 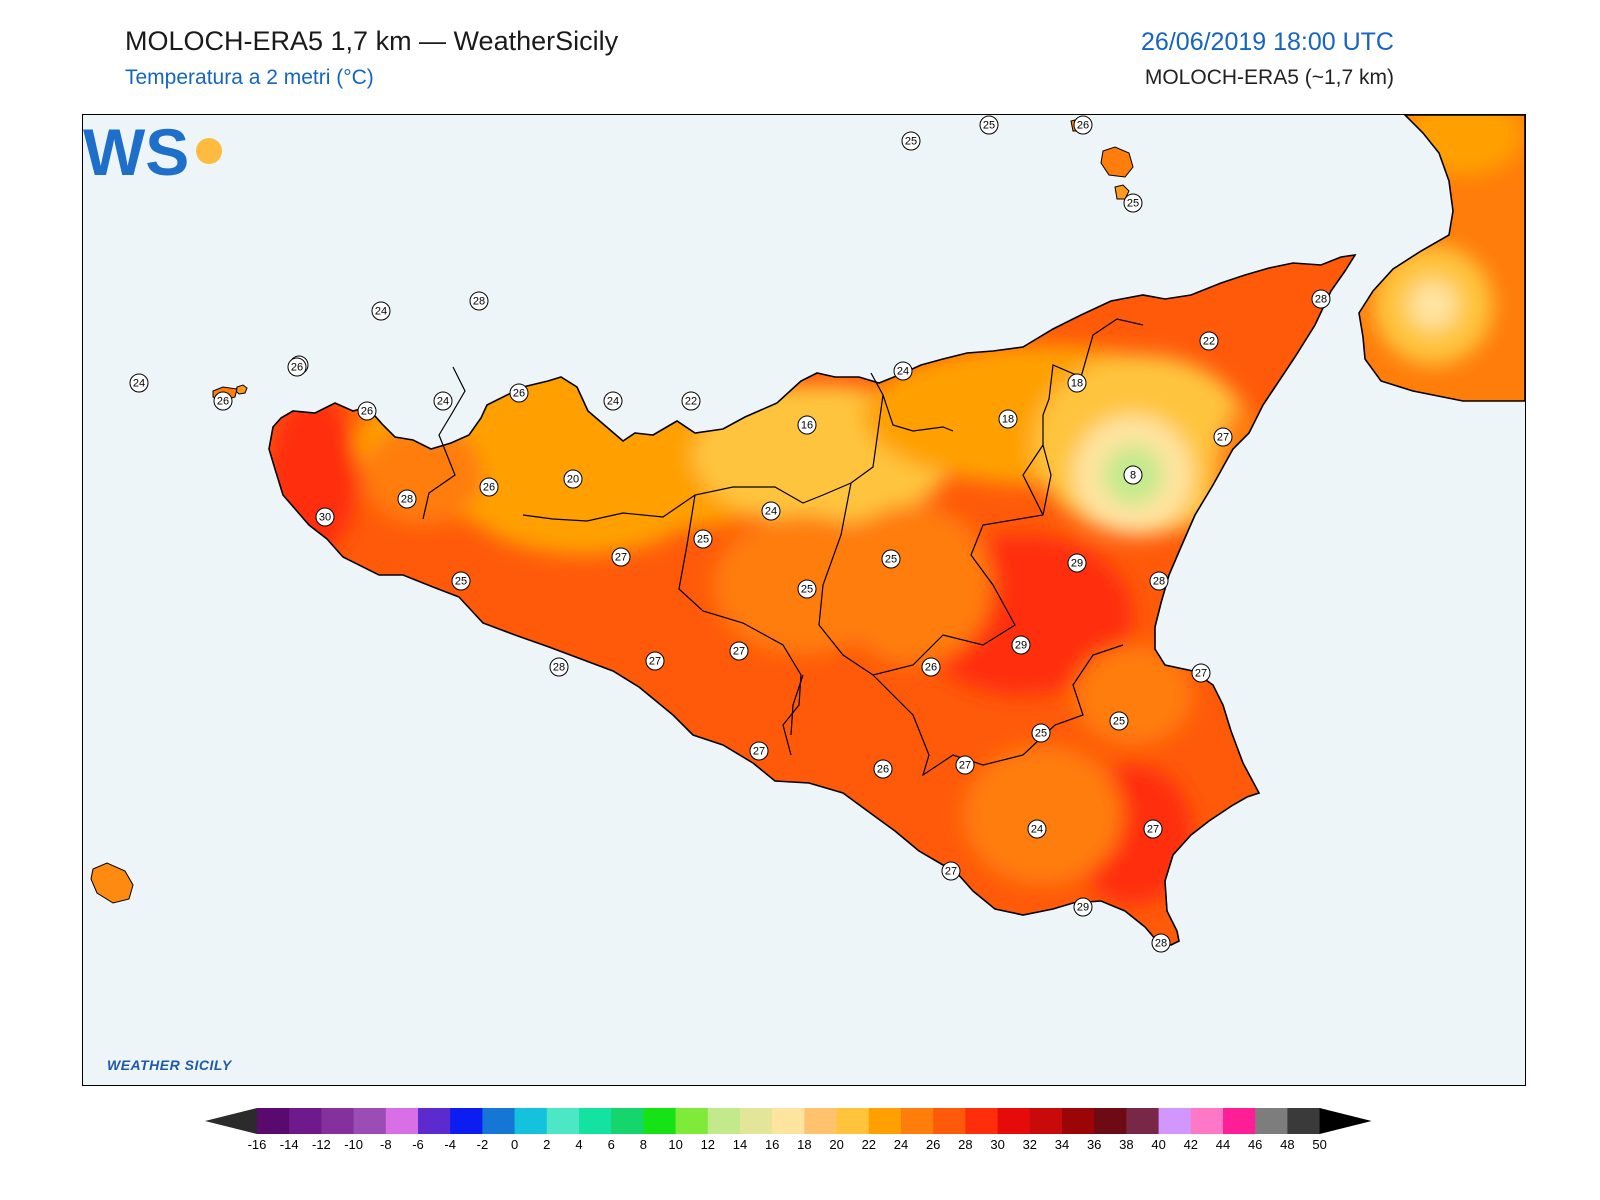 What do you see at coordinates (807, 426) in the screenshot?
I see `svg-text: 16` at bounding box center [807, 426].